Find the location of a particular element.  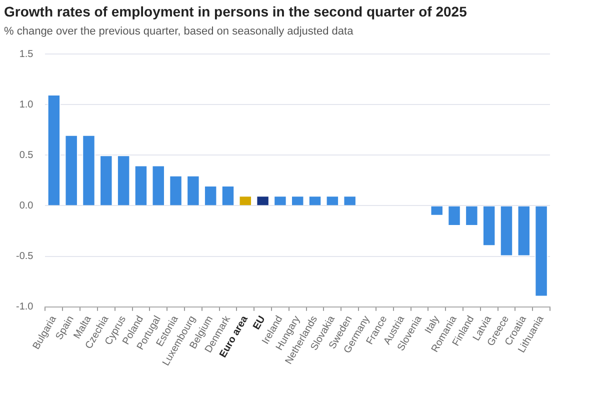

y-tick-label: -0.5 is located at coordinates (25, 256).